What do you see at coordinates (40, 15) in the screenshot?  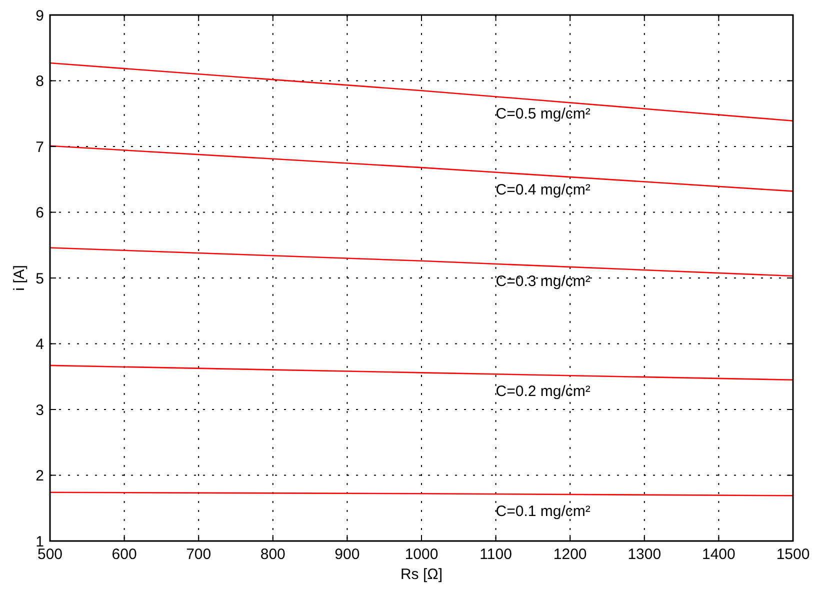 I see `y-tick-label: 9` at bounding box center [40, 15].